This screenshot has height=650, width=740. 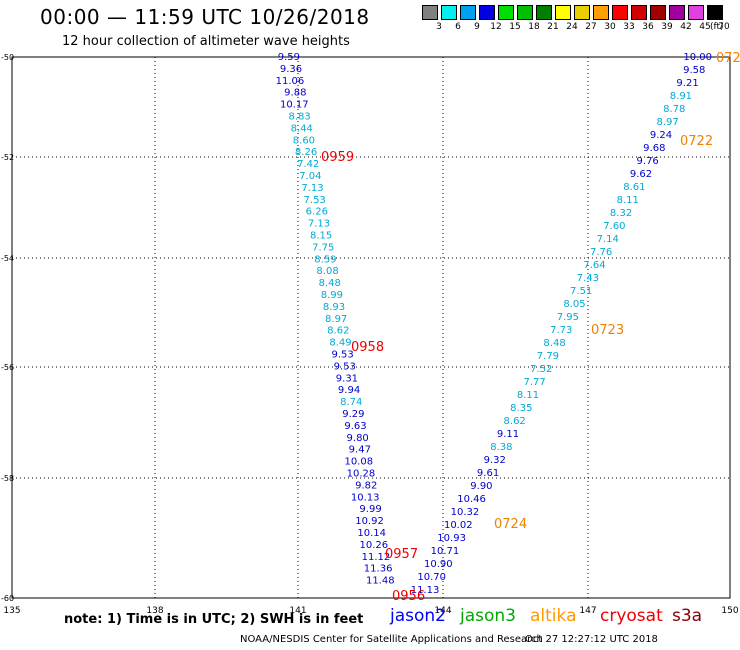 I want to click on wave-height-value: 7.79, so click(x=548, y=356).